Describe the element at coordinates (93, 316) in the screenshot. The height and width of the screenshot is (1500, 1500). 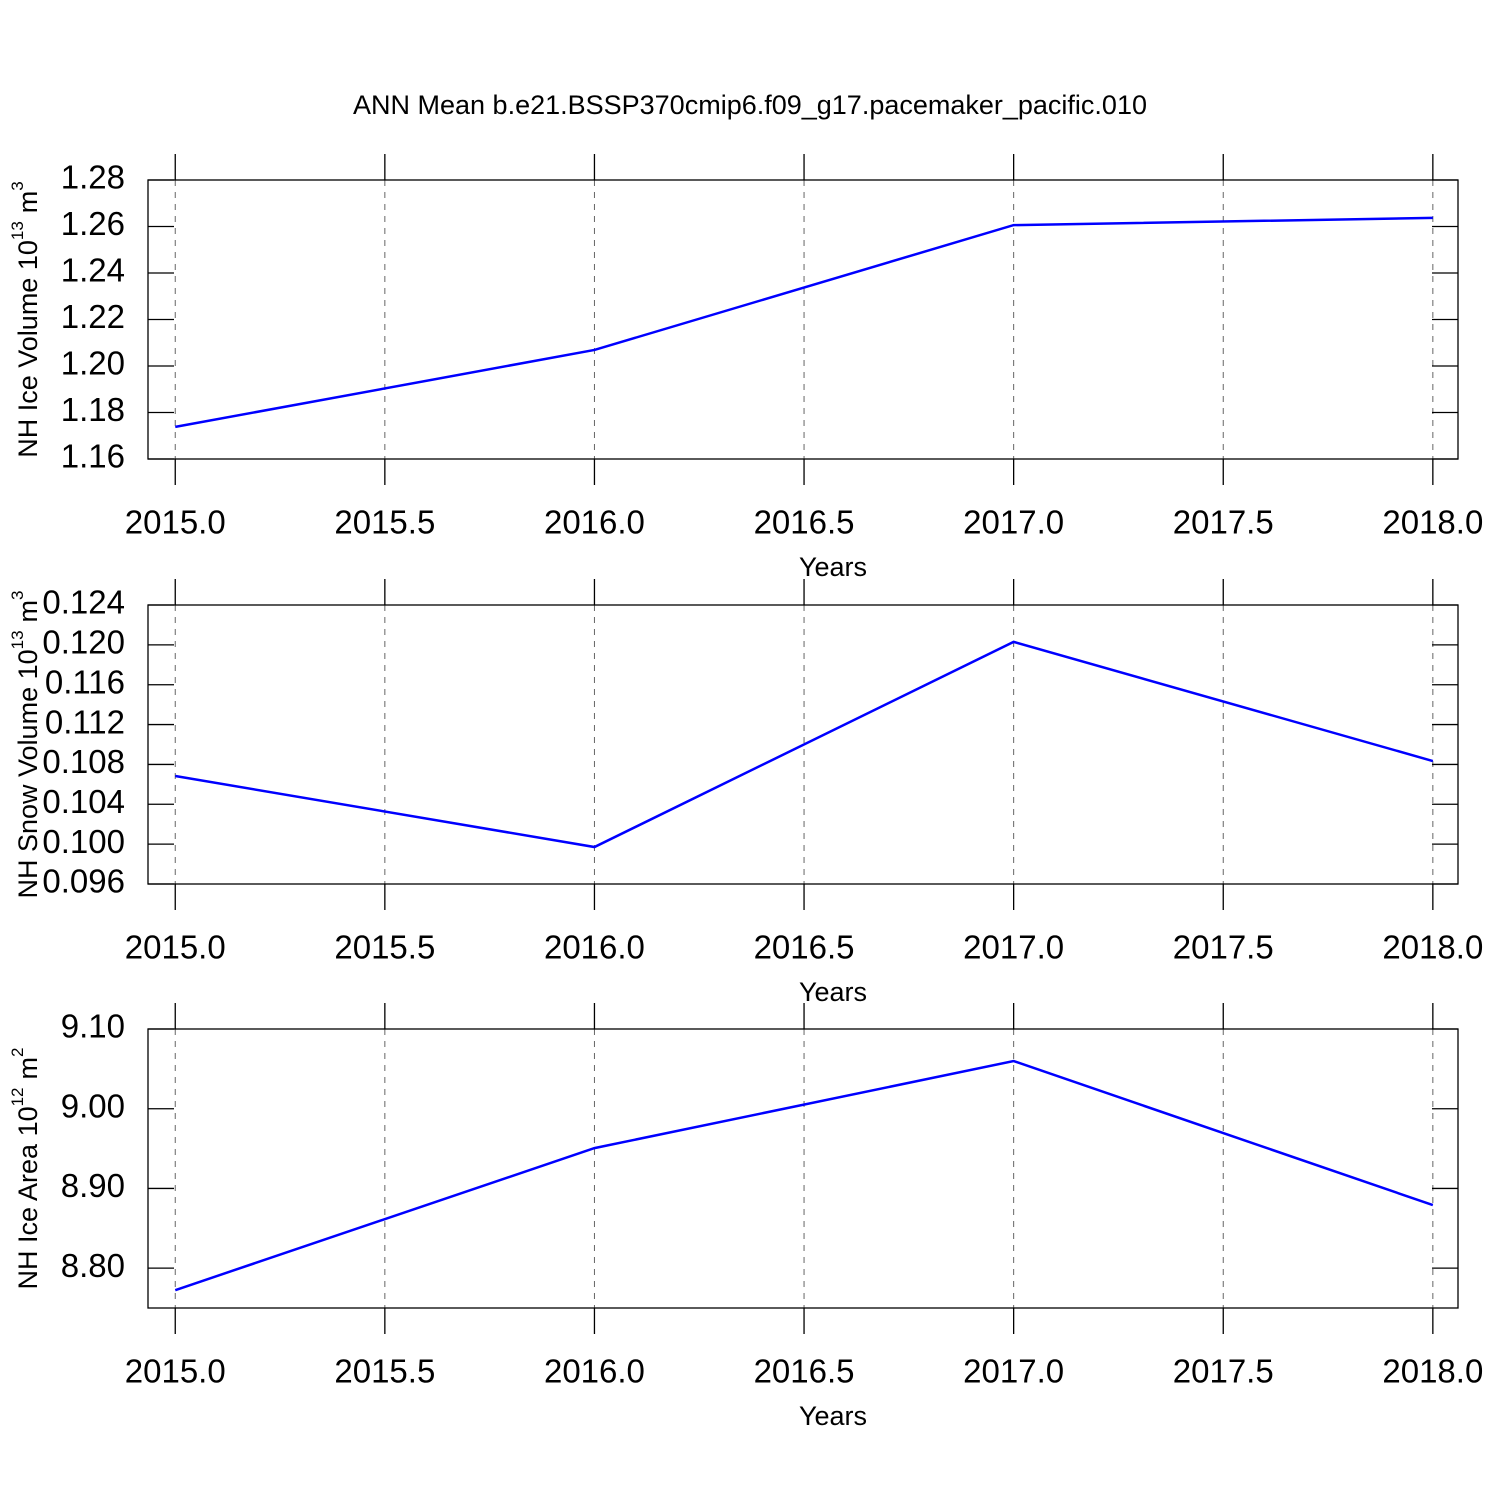
I see `y-tick-label: 1.22` at that location.